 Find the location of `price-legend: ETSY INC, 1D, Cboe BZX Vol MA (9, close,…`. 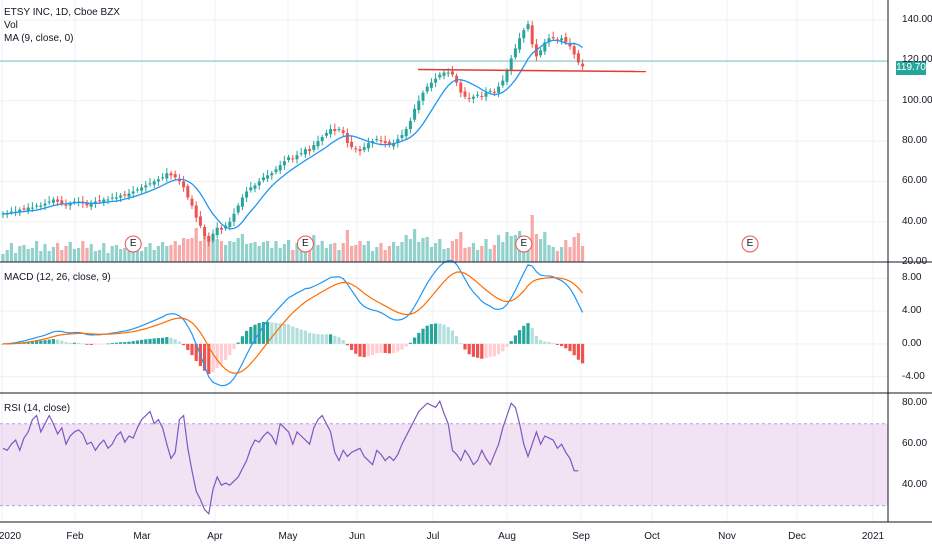

price-legend: ETSY INC, 1D, Cboe BZX Vol MA (9, close,… is located at coordinates (62, 25).